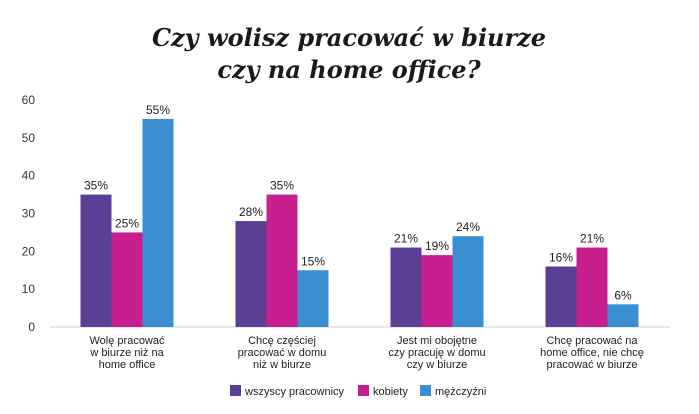  What do you see at coordinates (126, 353) in the screenshot?
I see `category-label: w biurze niż na` at bounding box center [126, 353].